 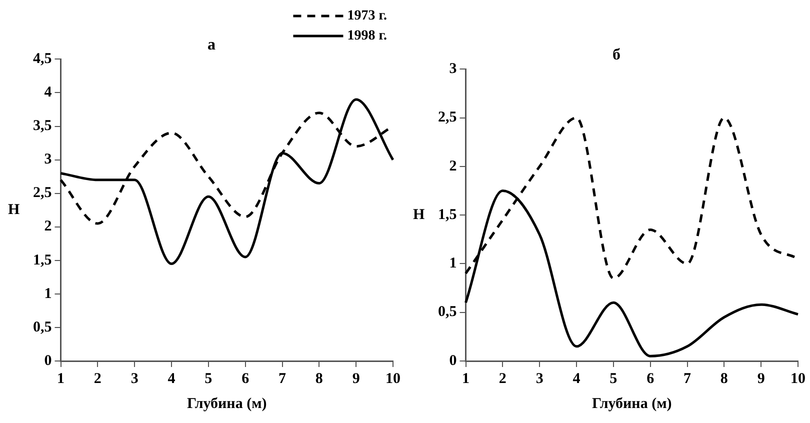 What do you see at coordinates (212, 45) in the screenshot?
I see `chart-title: а` at bounding box center [212, 45].